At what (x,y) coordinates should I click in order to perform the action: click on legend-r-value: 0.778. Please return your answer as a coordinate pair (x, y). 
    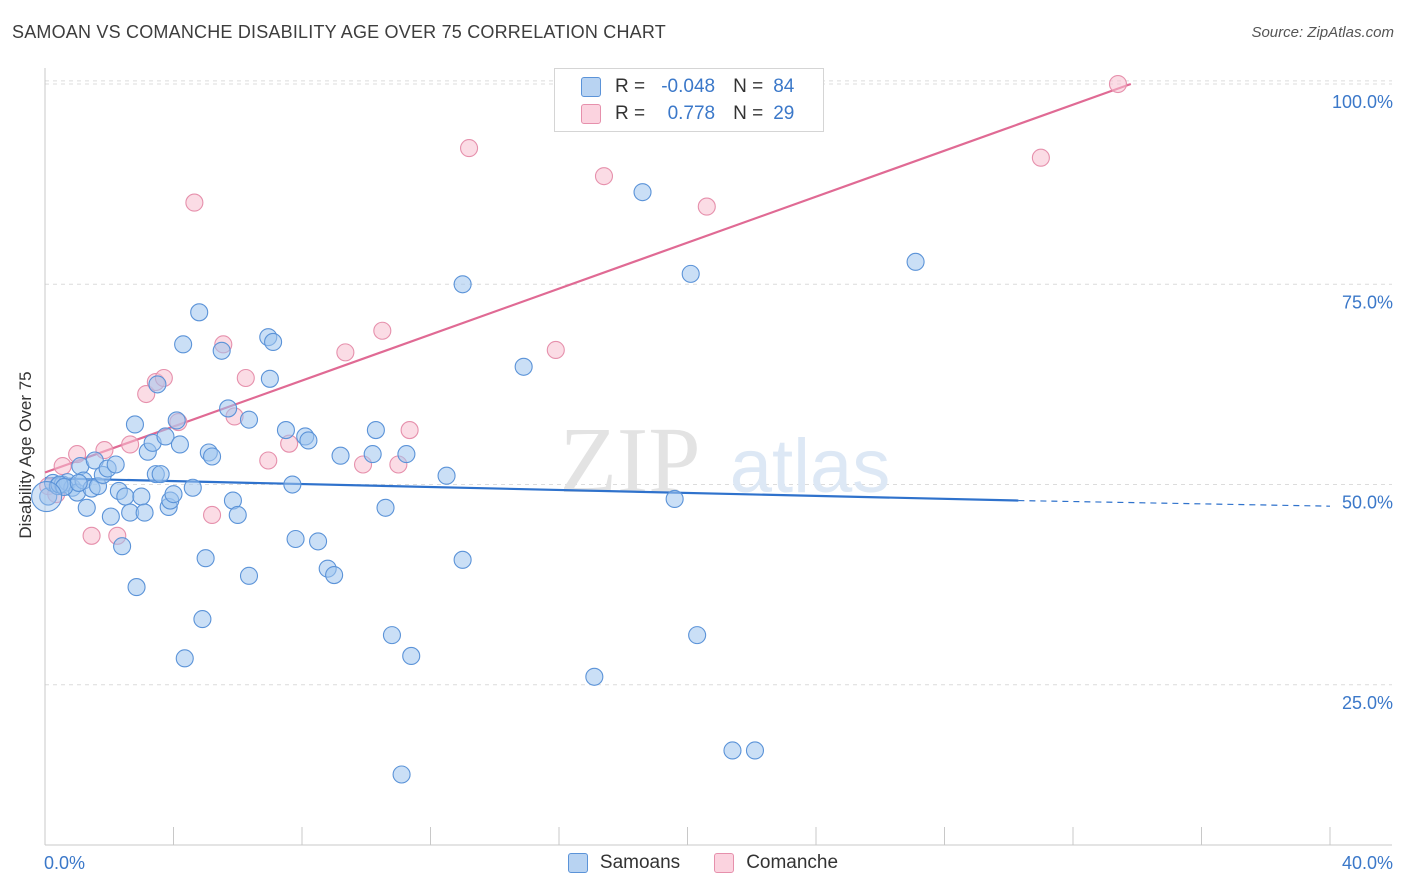
    Looking at the image, I should click on (691, 113).